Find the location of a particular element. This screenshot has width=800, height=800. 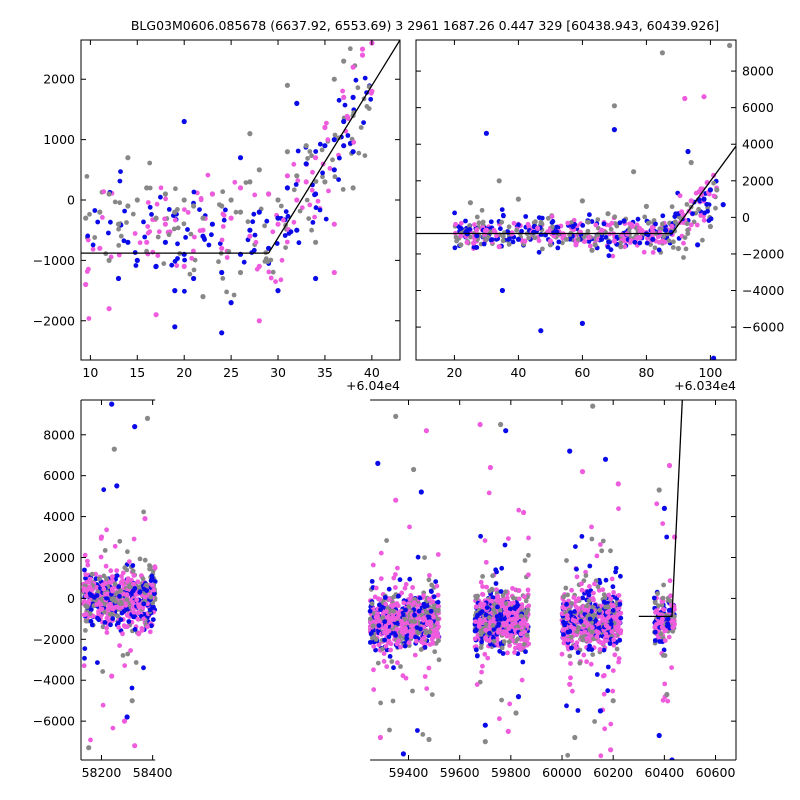

x-tick-label: 60000 is located at coordinates (562, 772).